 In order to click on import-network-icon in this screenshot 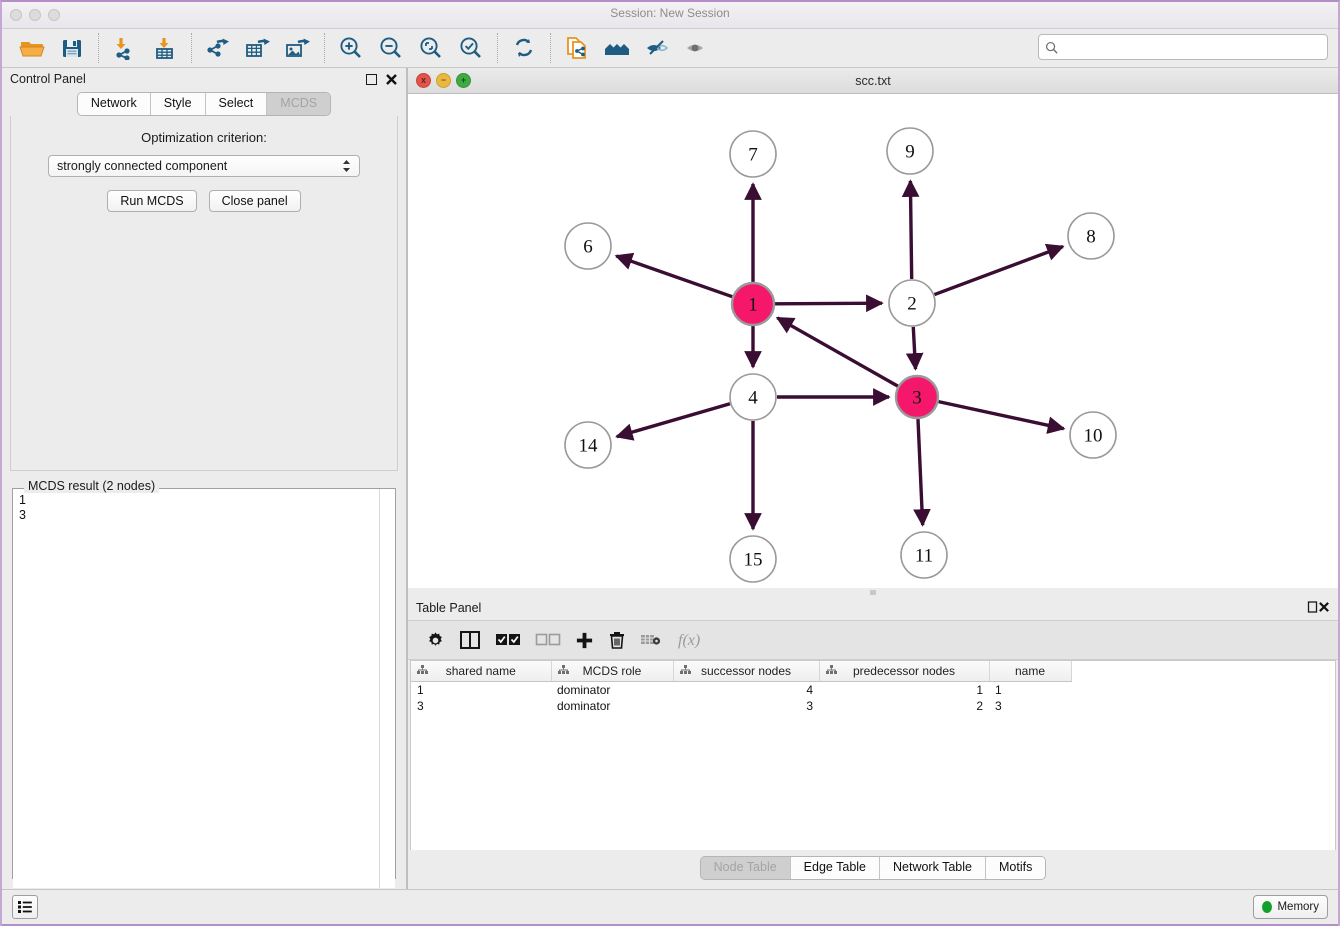, I will do `click(125, 48)`.